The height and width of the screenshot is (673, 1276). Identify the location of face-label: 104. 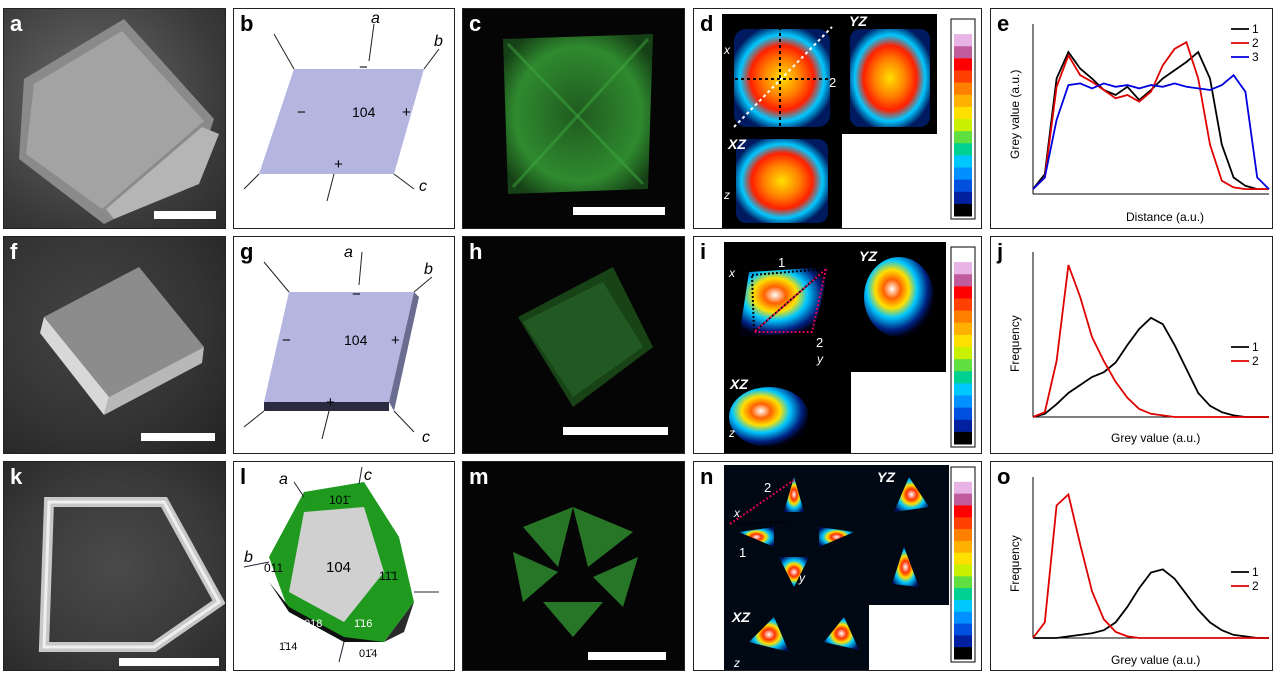
(364, 112).